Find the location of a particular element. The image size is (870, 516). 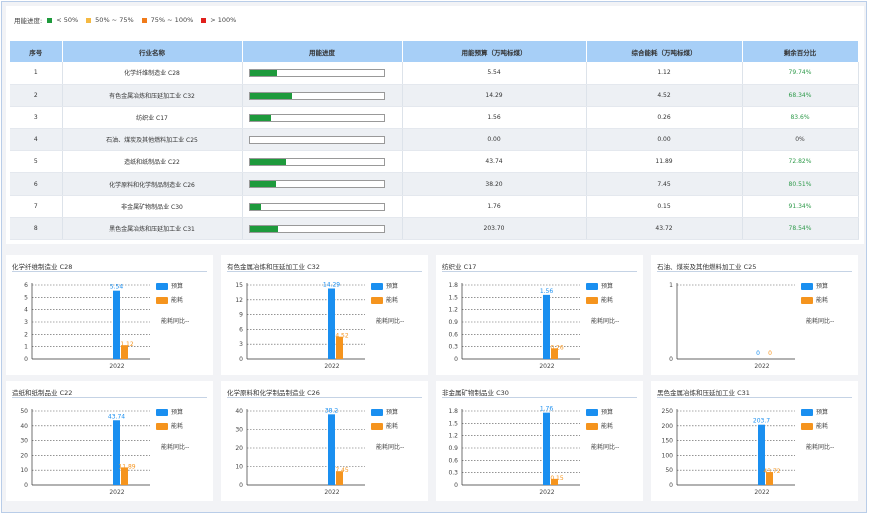

cell-name: 非金属矿物制品业 C30 is located at coordinates (152, 206).